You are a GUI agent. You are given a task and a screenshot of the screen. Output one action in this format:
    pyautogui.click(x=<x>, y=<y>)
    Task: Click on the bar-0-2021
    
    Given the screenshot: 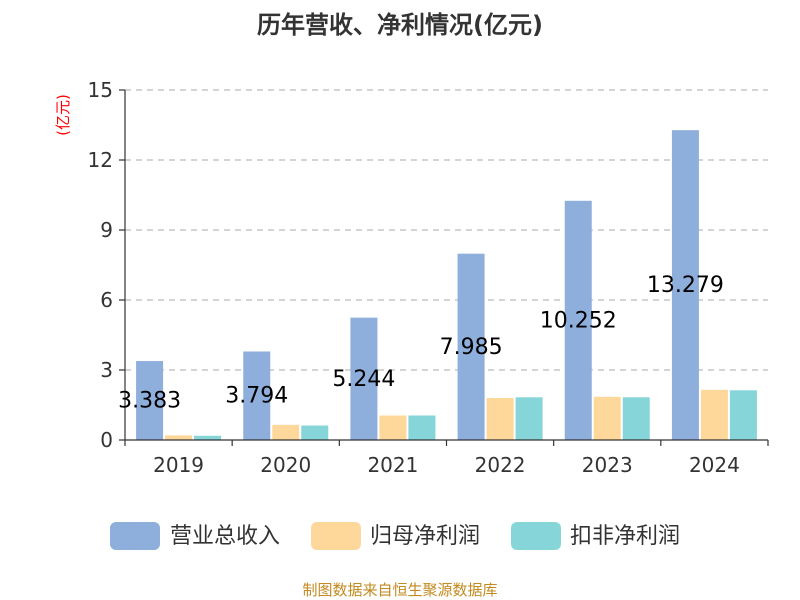 What is the action you would take?
    pyautogui.click(x=364, y=378)
    